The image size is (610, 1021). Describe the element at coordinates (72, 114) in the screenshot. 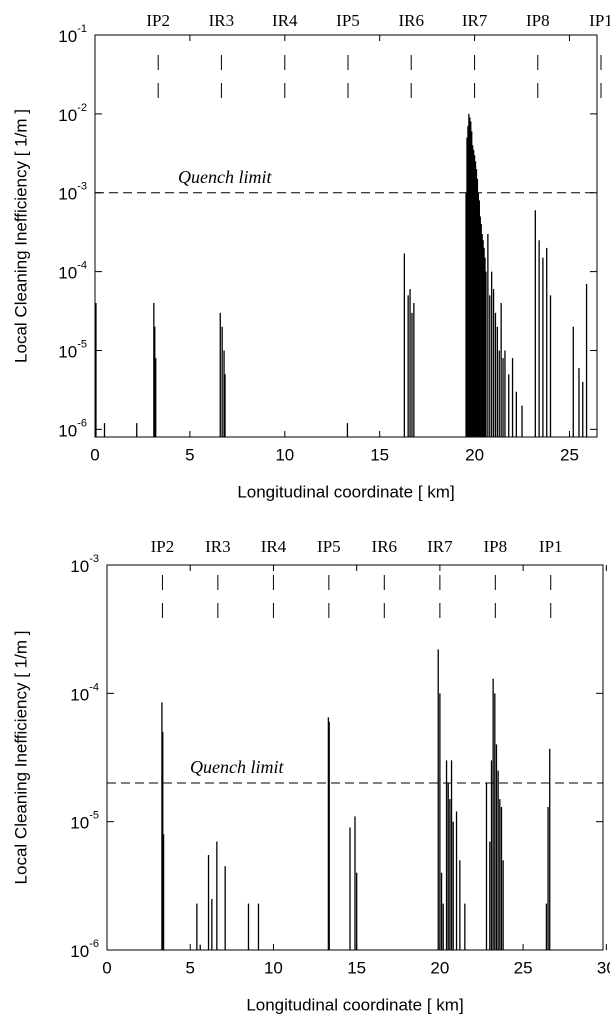

I see `y-tick-label: 10⁻²` at that location.